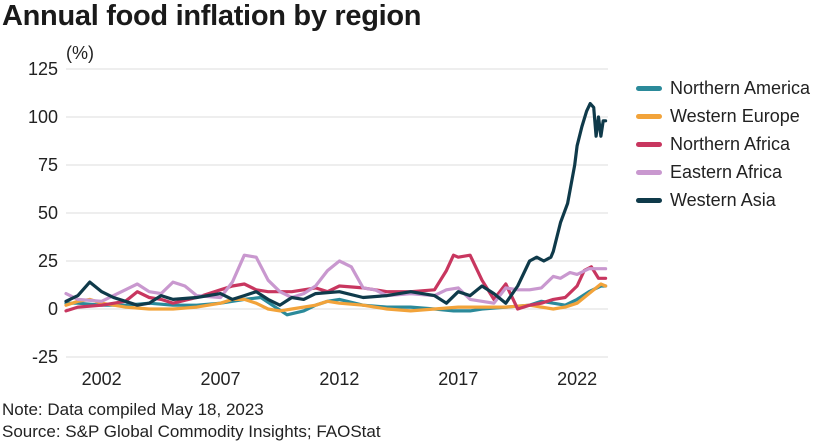  What do you see at coordinates (458, 379) in the screenshot?
I see `x-tick-label: 2017` at bounding box center [458, 379].